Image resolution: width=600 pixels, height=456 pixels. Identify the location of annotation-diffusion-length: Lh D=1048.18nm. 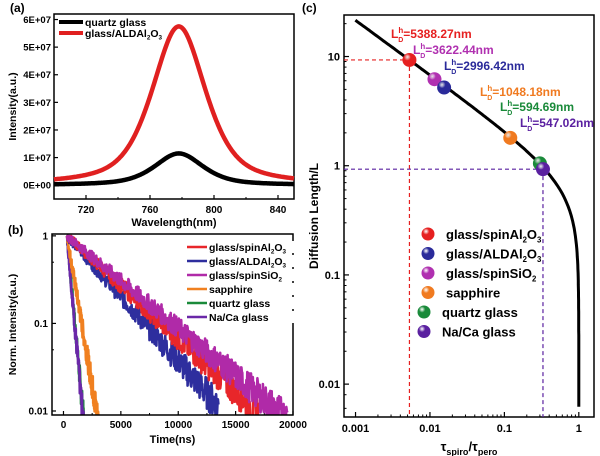
(520, 93).